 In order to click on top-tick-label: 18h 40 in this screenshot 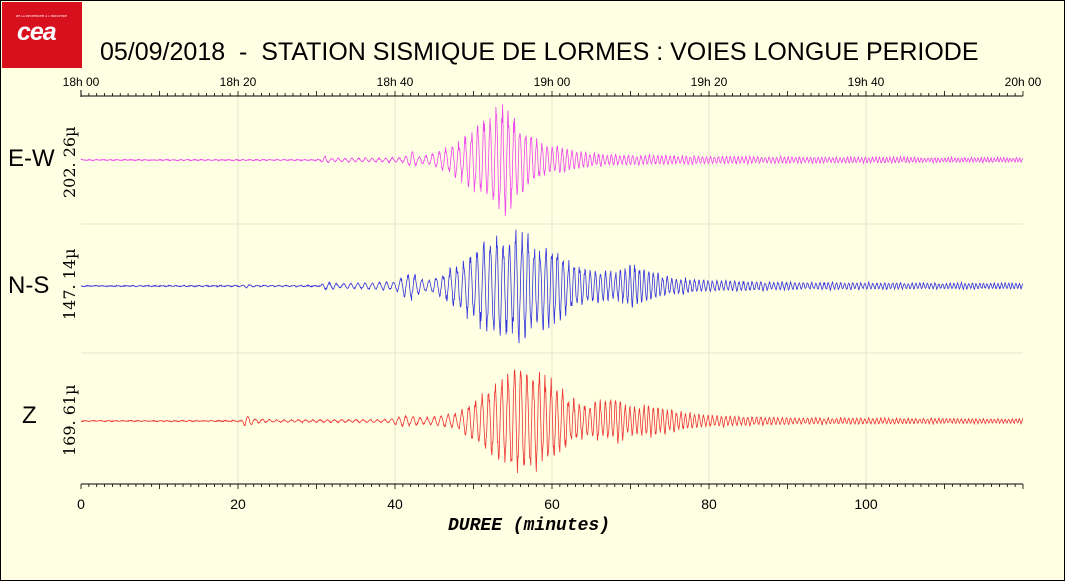, I will do `click(395, 82)`.